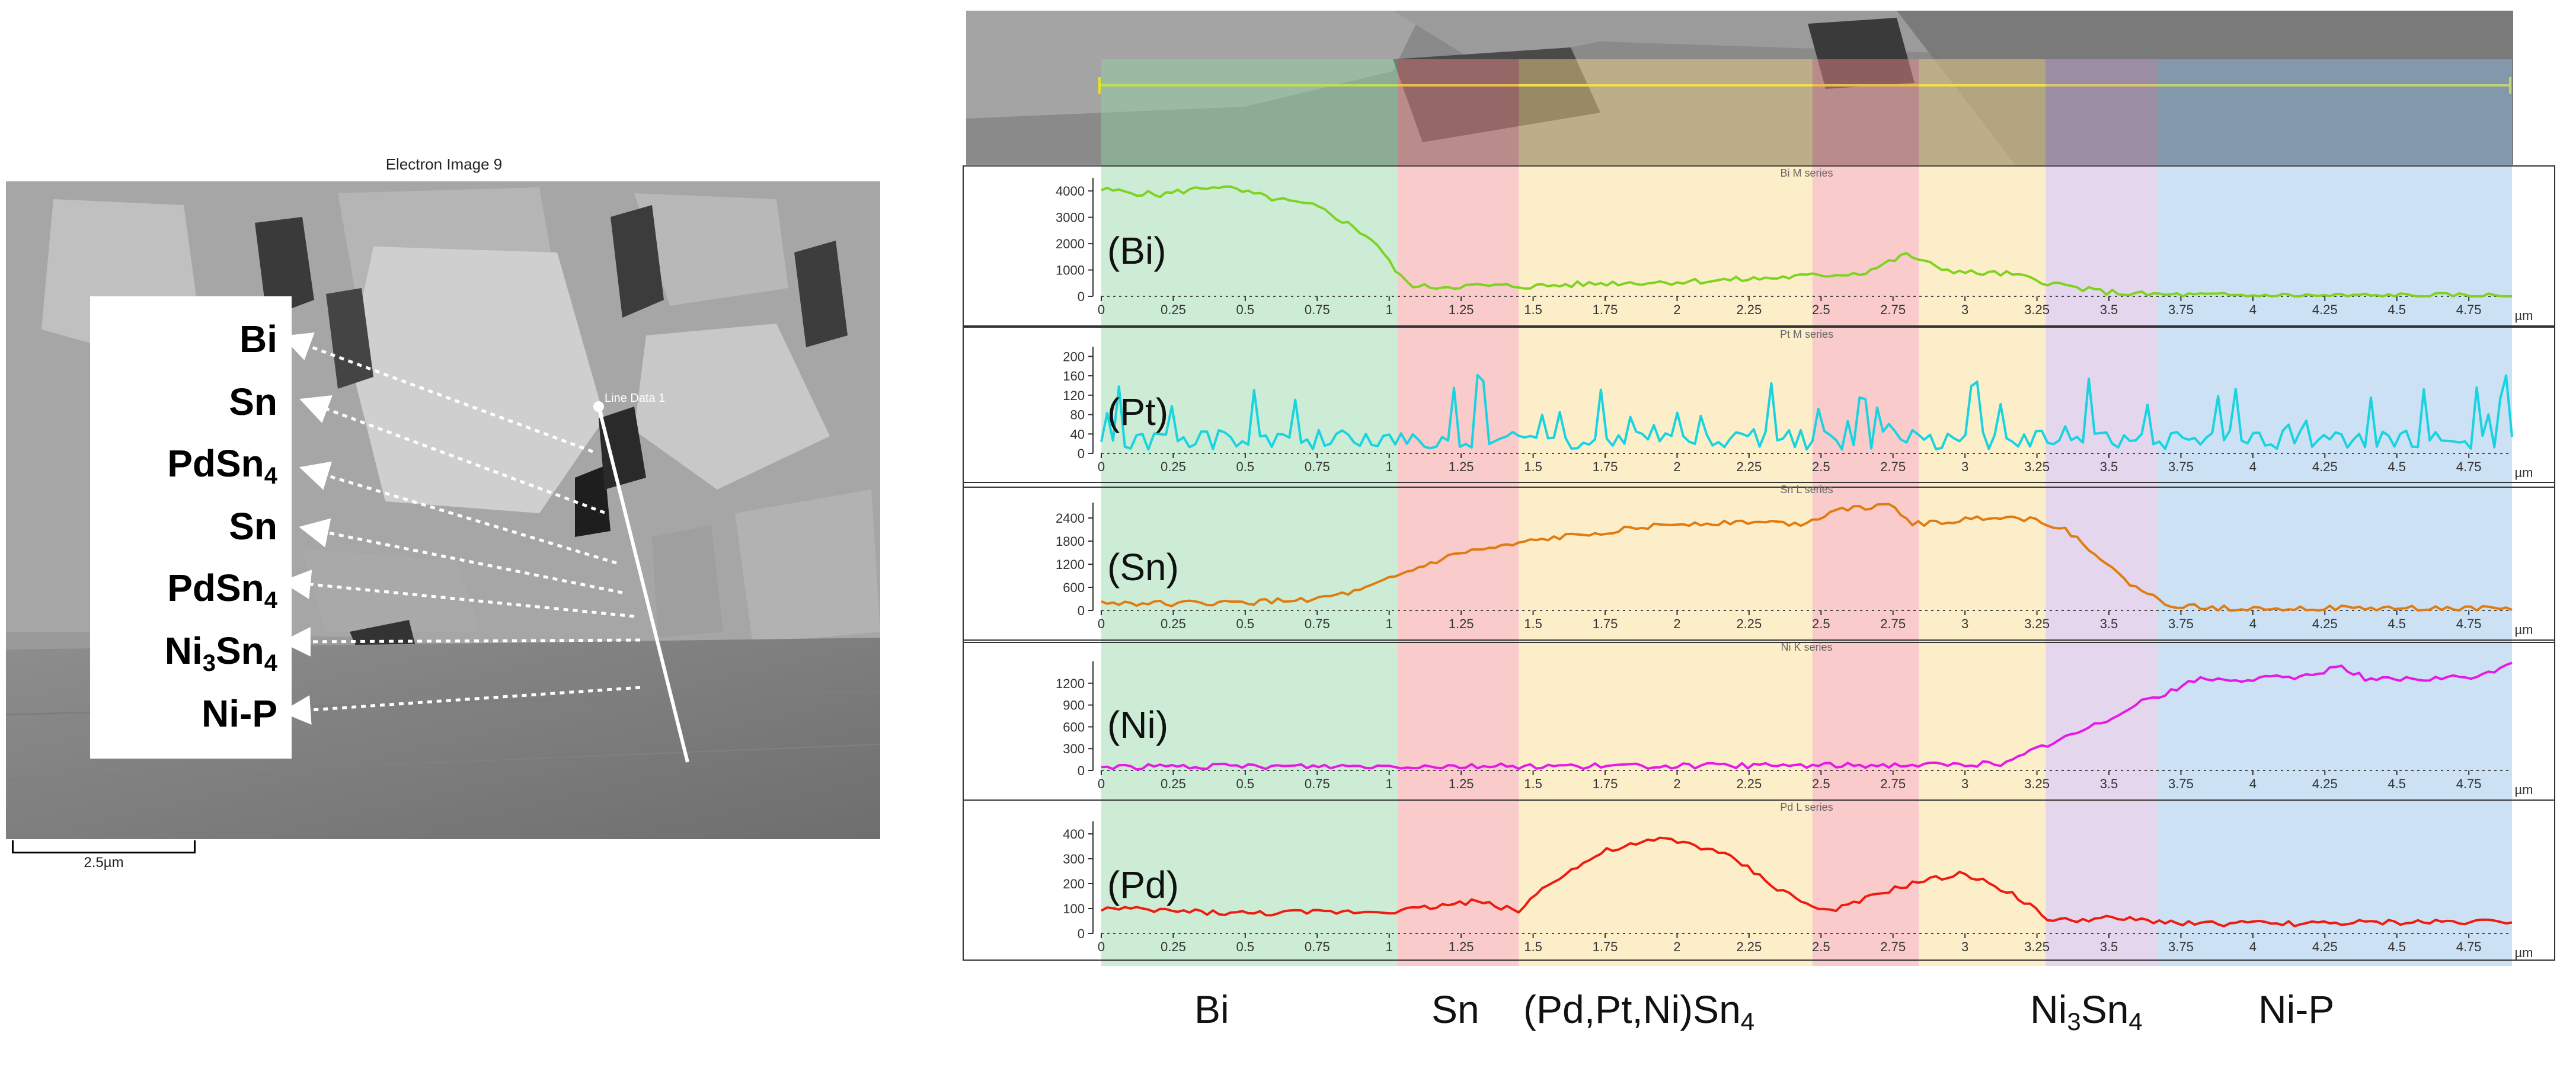  I want to click on x-tick-label-0-6: 1.5, so click(1533, 309).